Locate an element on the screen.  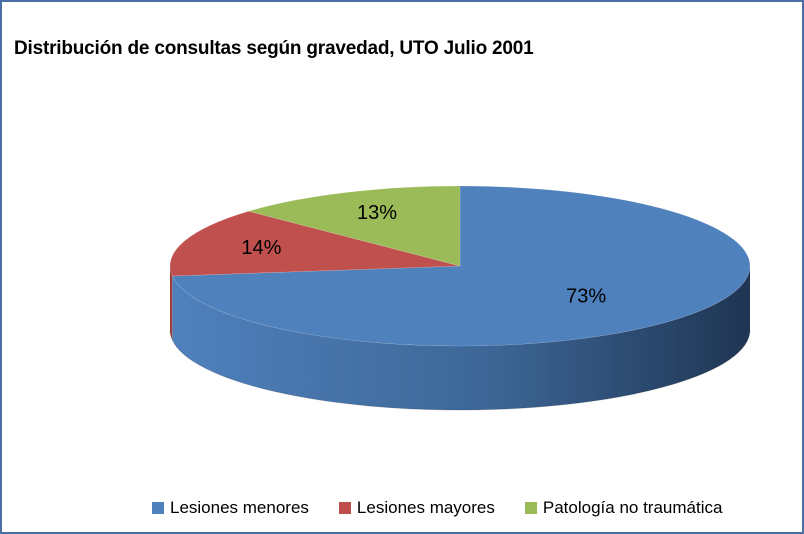
pie-slice-lesiones-mayores is located at coordinates (315, 243).